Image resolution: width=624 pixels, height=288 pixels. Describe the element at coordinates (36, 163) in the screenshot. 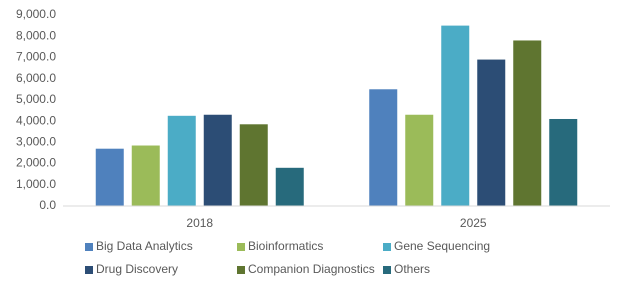

I see `y-tick-label: 2,000.0` at that location.